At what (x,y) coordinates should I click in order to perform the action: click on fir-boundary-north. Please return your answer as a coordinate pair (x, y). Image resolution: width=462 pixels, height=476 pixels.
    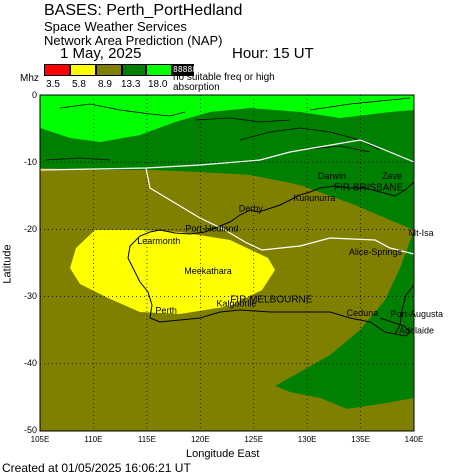
    Looking at the image, I should click on (227, 155).